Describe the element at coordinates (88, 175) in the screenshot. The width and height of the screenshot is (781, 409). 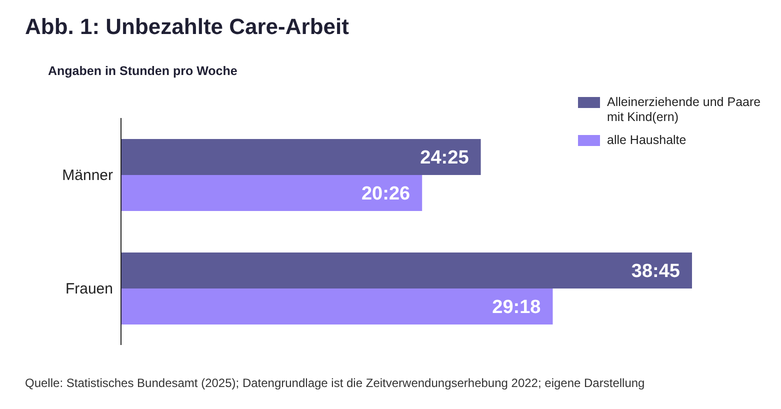
I see `y-tick-label: Männer` at that location.